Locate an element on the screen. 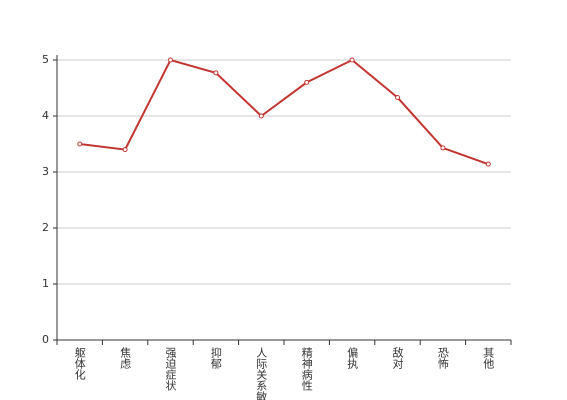 The image size is (567, 400). x-tick-label: 其他 is located at coordinates (488, 358).